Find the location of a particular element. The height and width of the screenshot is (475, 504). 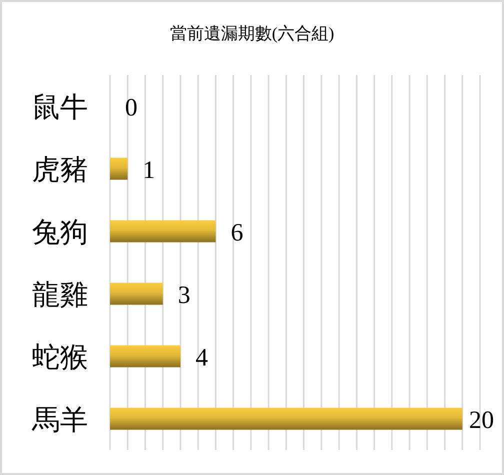

data-label: 4 is located at coordinates (201, 358).